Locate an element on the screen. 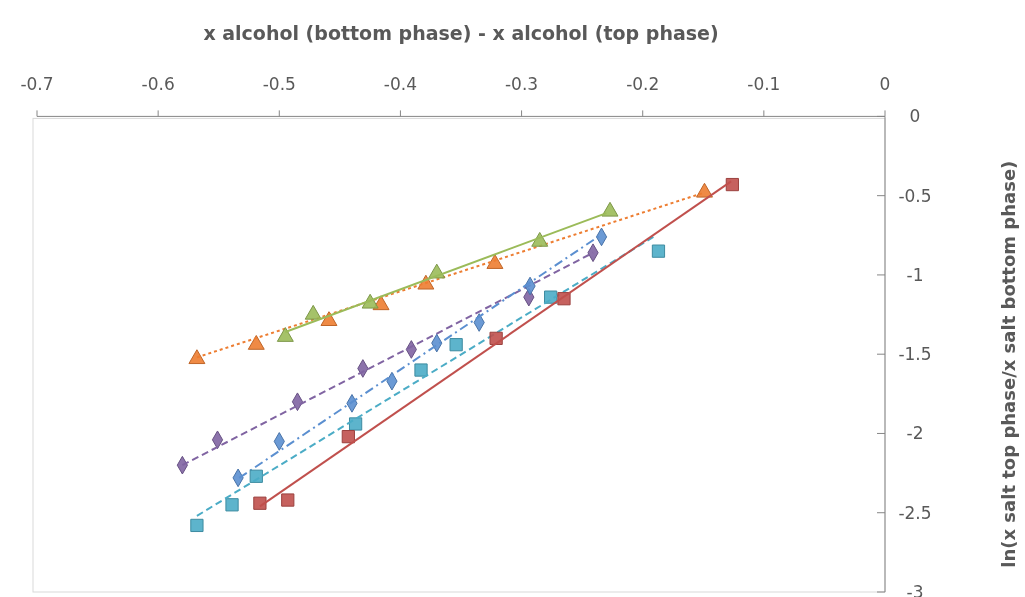 The width and height of the screenshot is (1025, 597). x-tick-label: -0.1 is located at coordinates (764, 84).